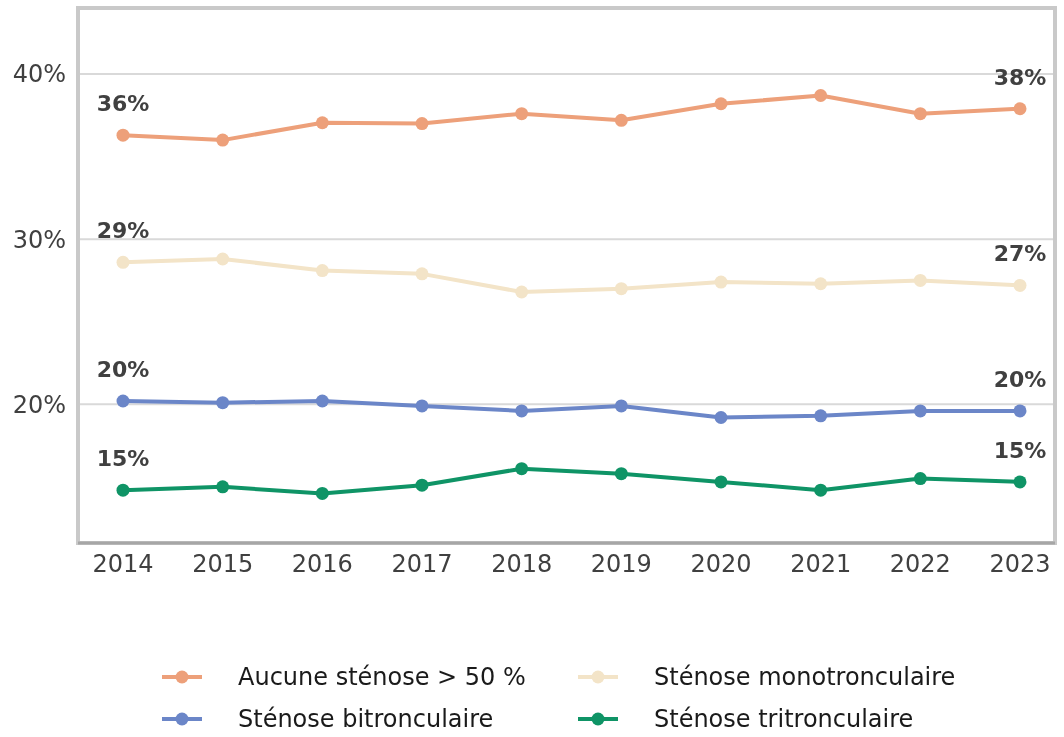 The height and width of the screenshot is (737, 1064). Describe the element at coordinates (621, 564) in the screenshot. I see `x-tick-label: 2019` at that location.